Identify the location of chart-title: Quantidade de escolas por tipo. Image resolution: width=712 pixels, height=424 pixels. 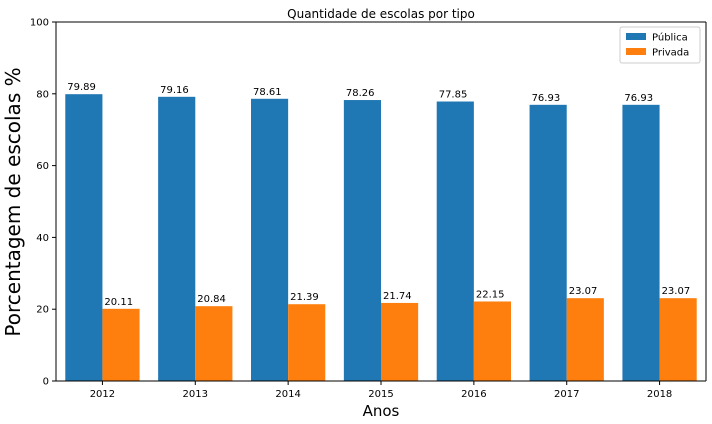
(381, 14).